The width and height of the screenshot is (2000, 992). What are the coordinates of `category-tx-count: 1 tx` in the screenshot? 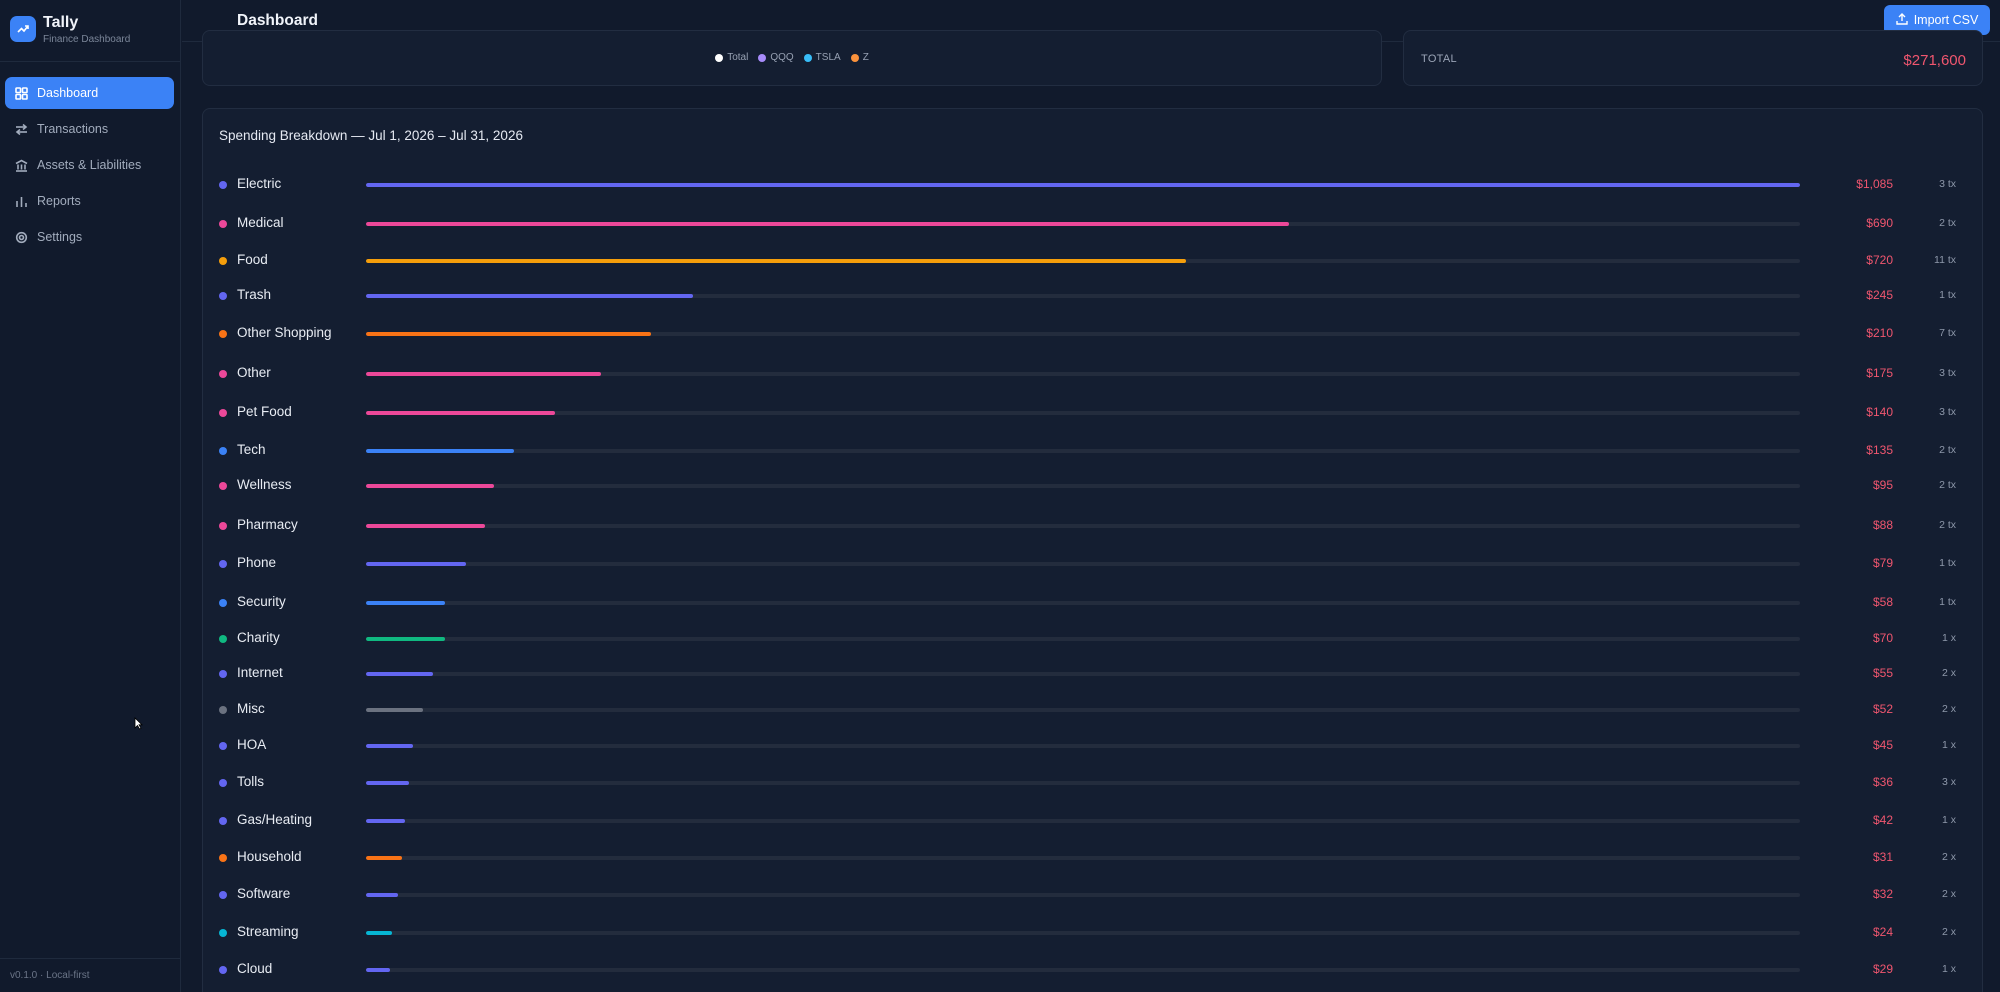 It's located at (1947, 602).